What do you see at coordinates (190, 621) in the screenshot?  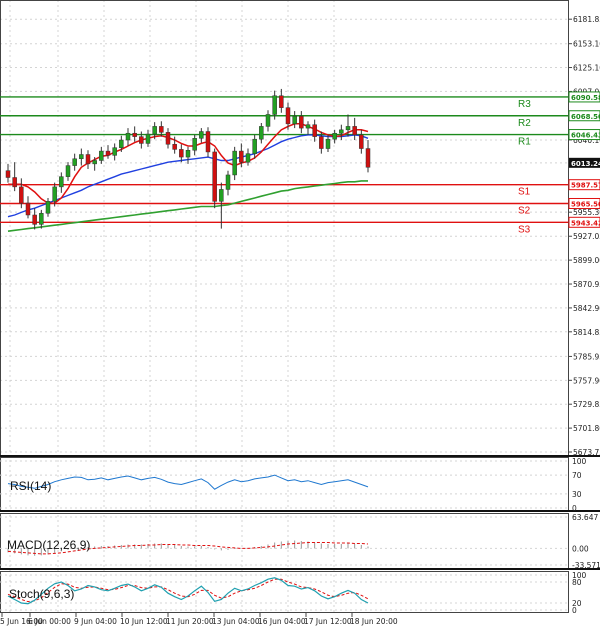 I see `time-tick-label: 11 Jun 20:00` at bounding box center [190, 621].